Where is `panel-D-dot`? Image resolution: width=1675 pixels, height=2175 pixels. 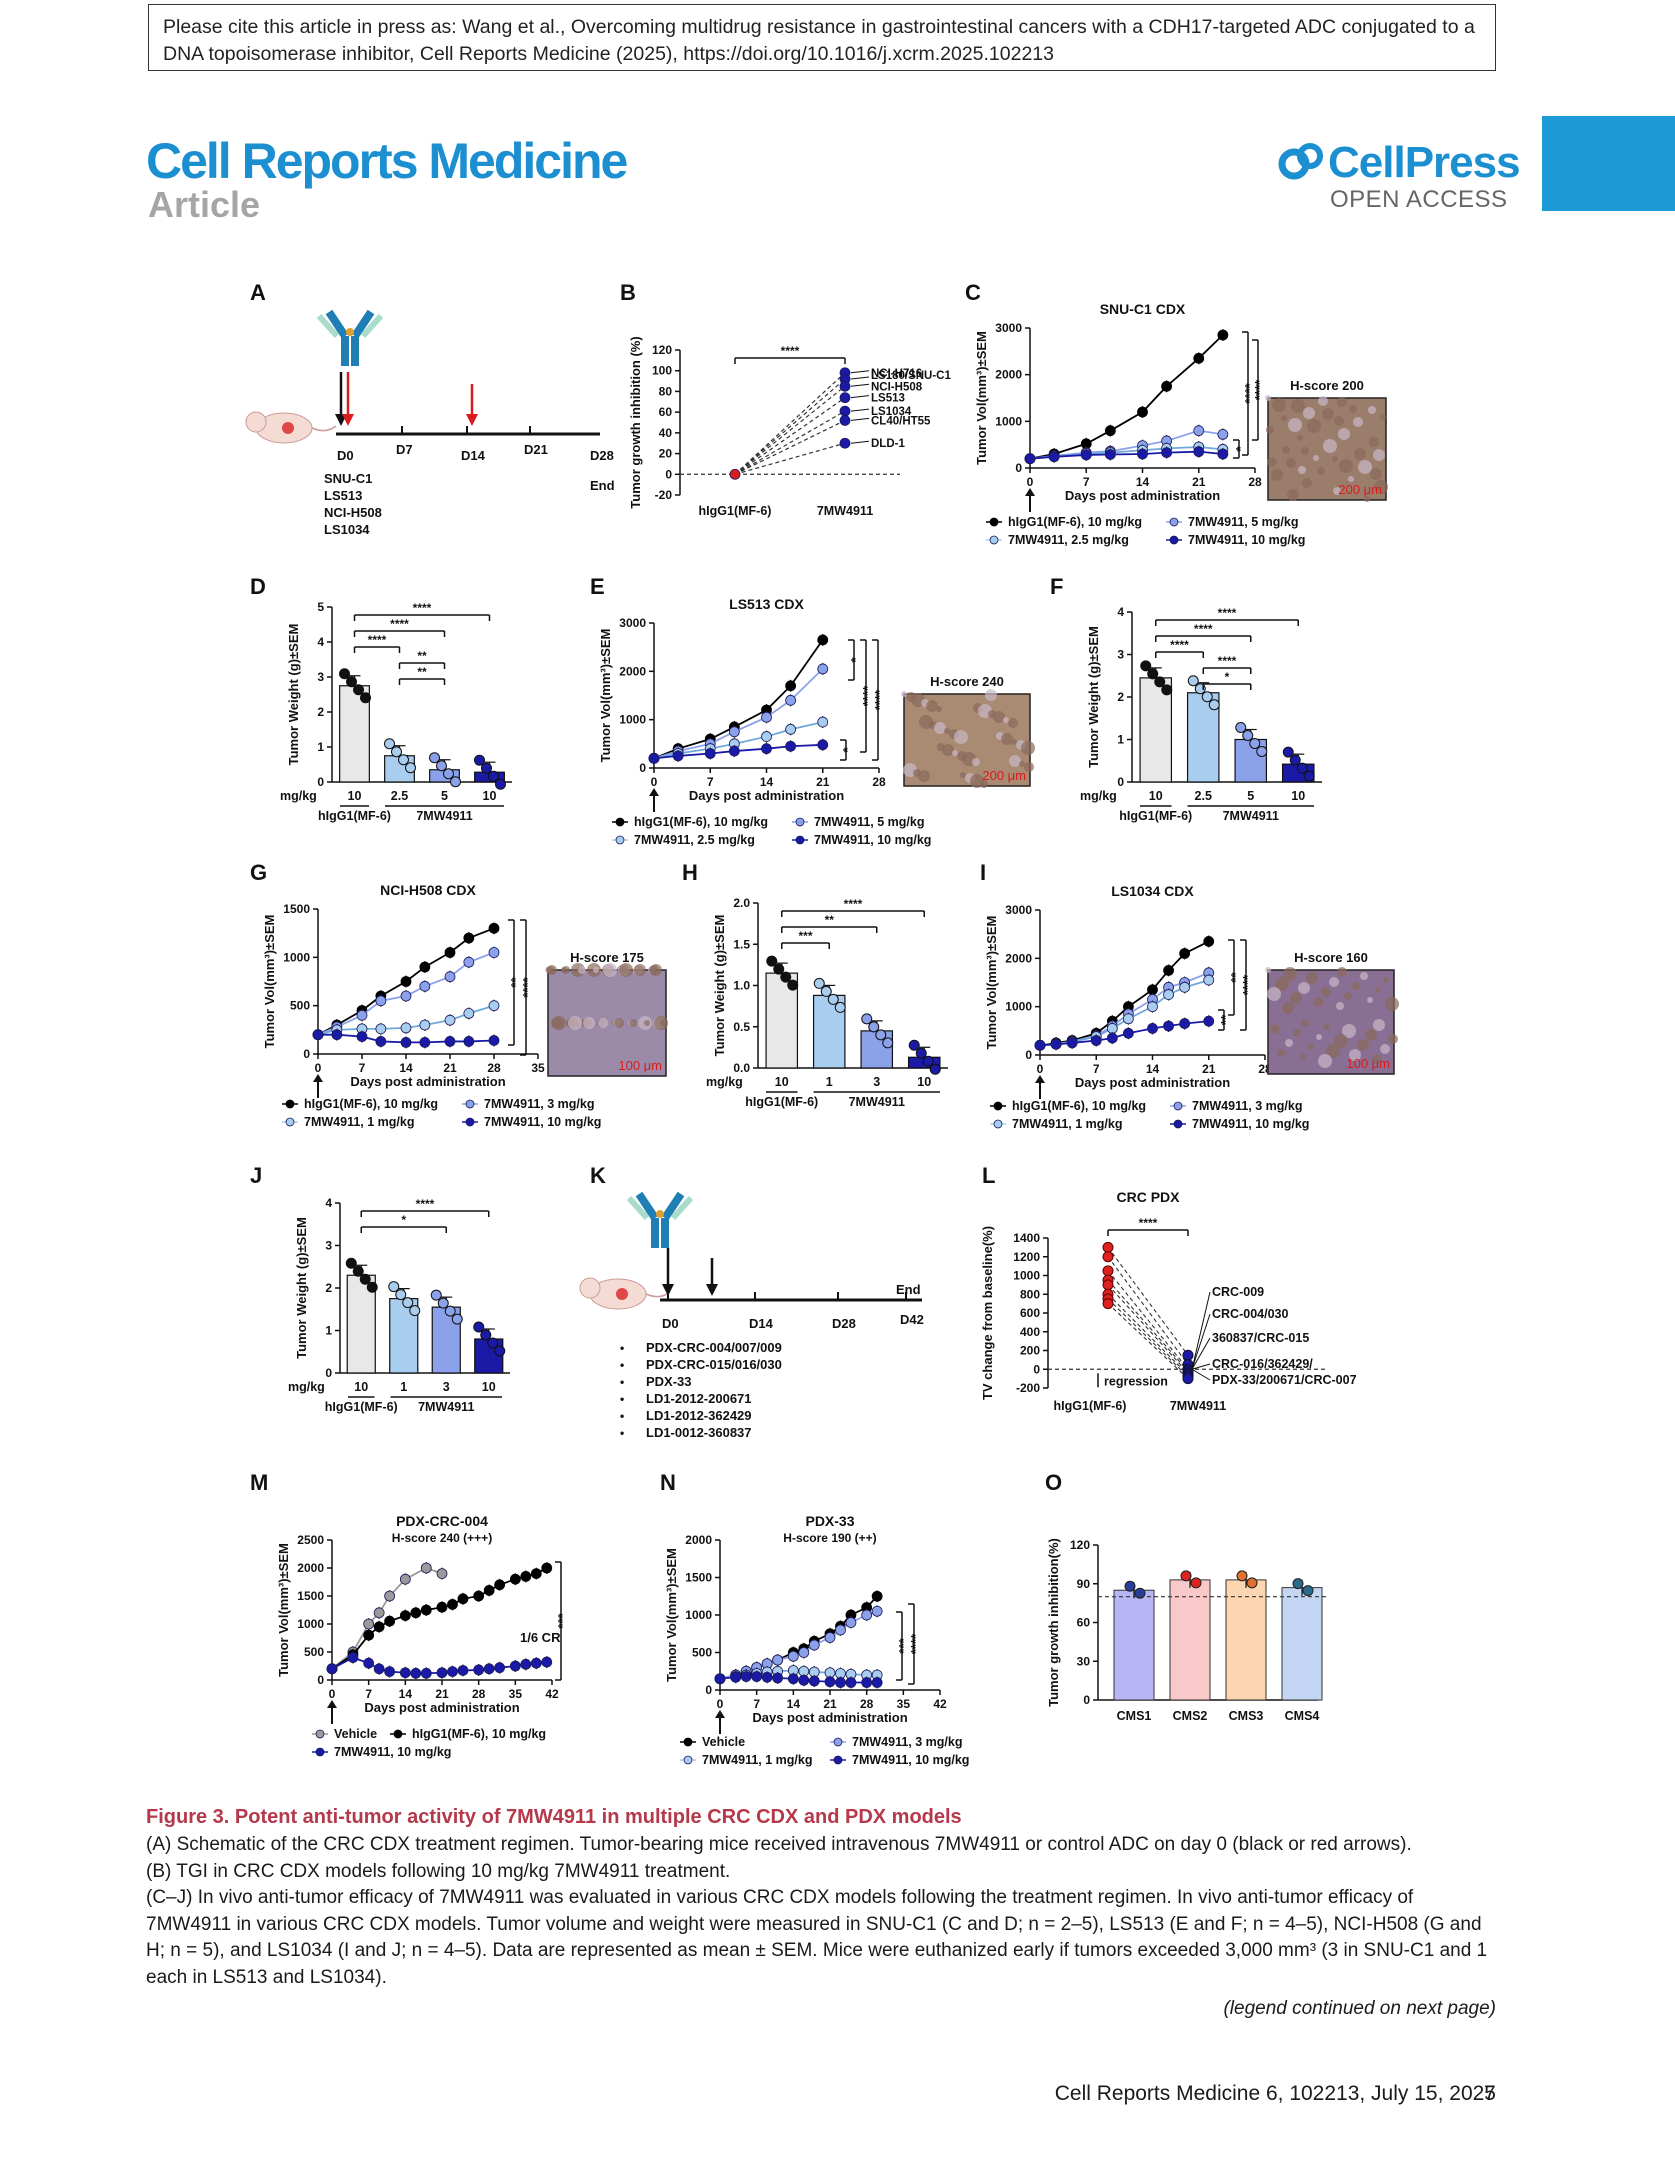 panel-D-dot is located at coordinates (500, 784).